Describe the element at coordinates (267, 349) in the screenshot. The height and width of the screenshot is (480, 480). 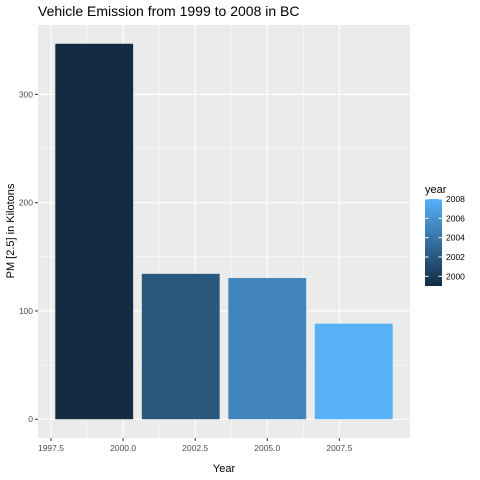
I see `bar-2005` at that location.